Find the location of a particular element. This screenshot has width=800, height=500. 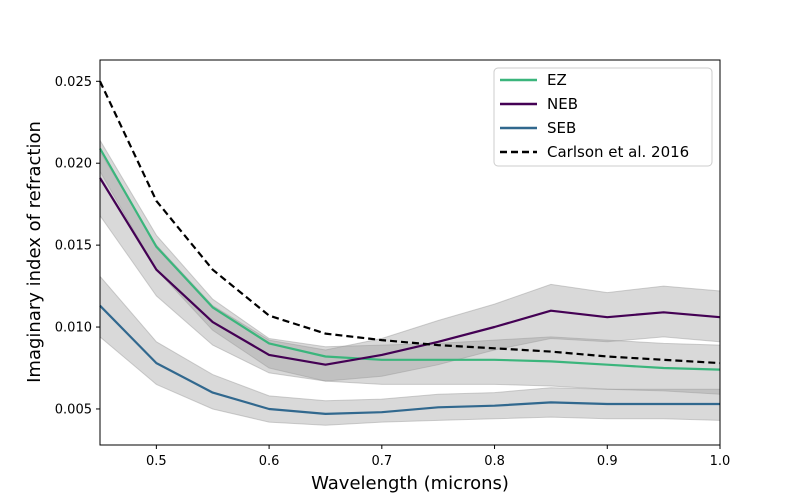

y-axis-label: Imaginary index of refraction is located at coordinates (34, 252).